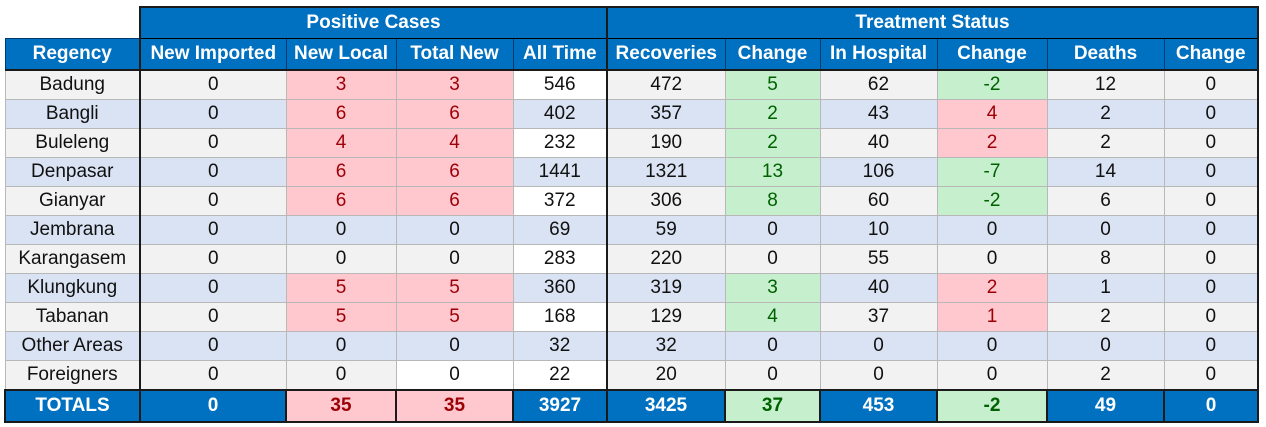 The height and width of the screenshot is (427, 1266). Describe the element at coordinates (1105, 406) in the screenshot. I see `total-deaths: 49` at that location.